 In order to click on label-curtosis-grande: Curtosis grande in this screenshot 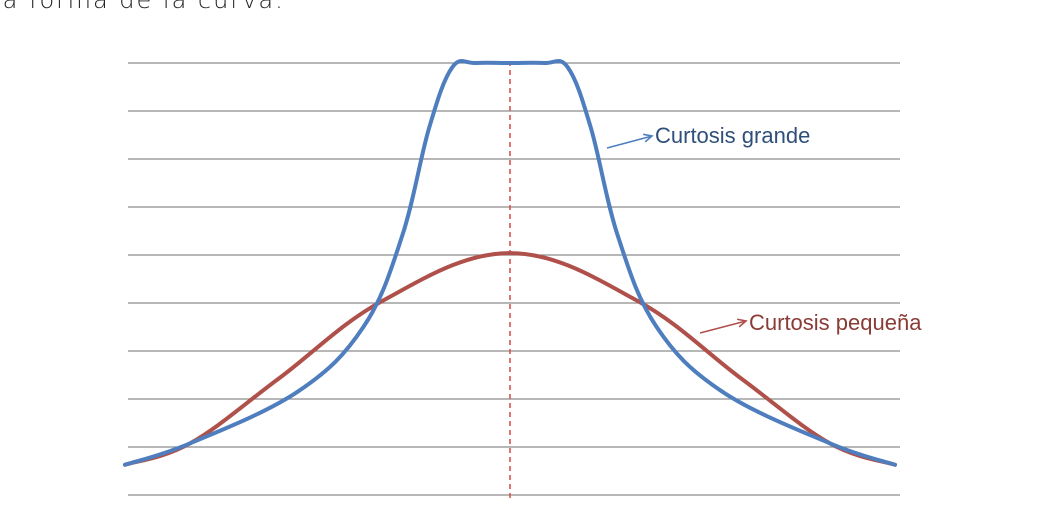, I will do `click(732, 135)`.